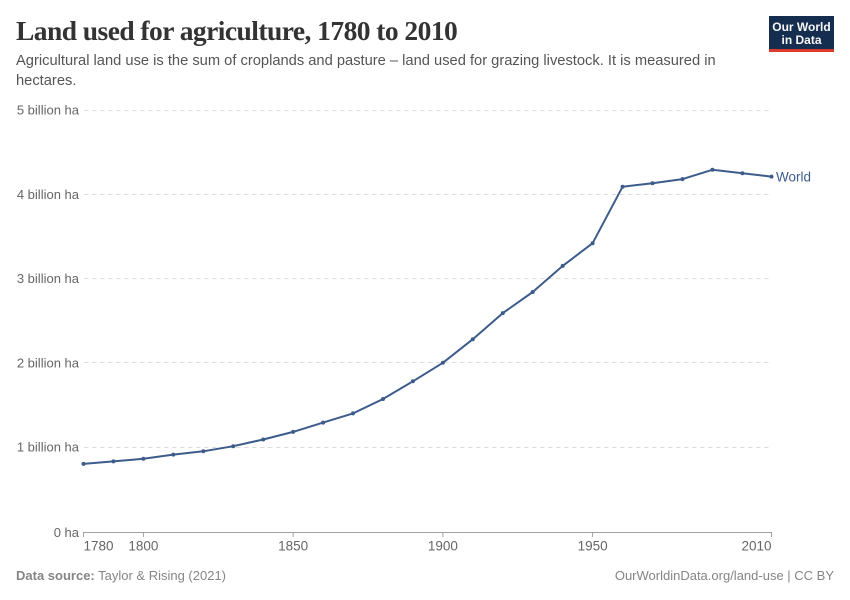  What do you see at coordinates (48, 447) in the screenshot?
I see `svg-text: 1 billion ha` at bounding box center [48, 447].